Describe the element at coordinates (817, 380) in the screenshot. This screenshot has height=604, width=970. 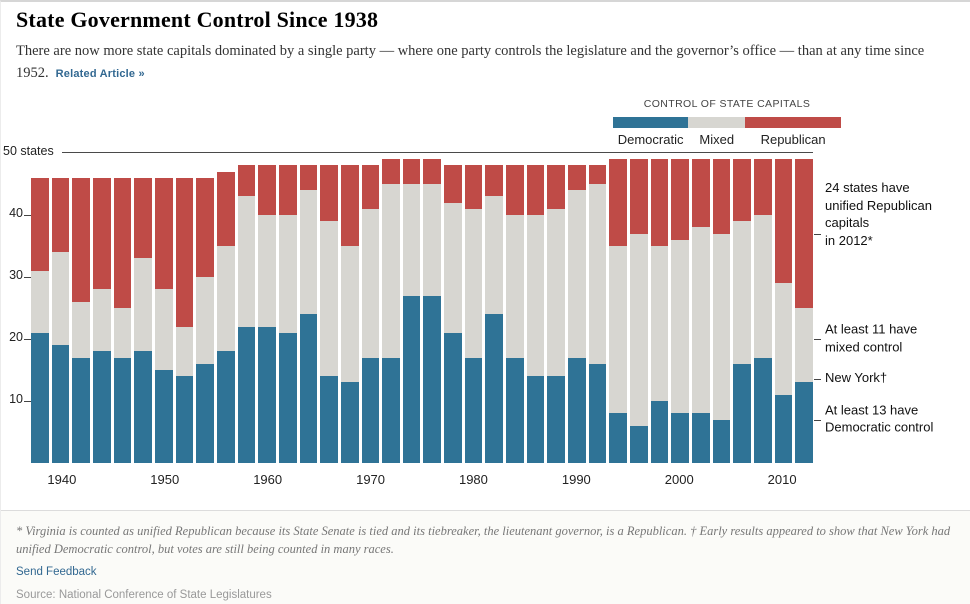
I see `annotation-tick` at that location.